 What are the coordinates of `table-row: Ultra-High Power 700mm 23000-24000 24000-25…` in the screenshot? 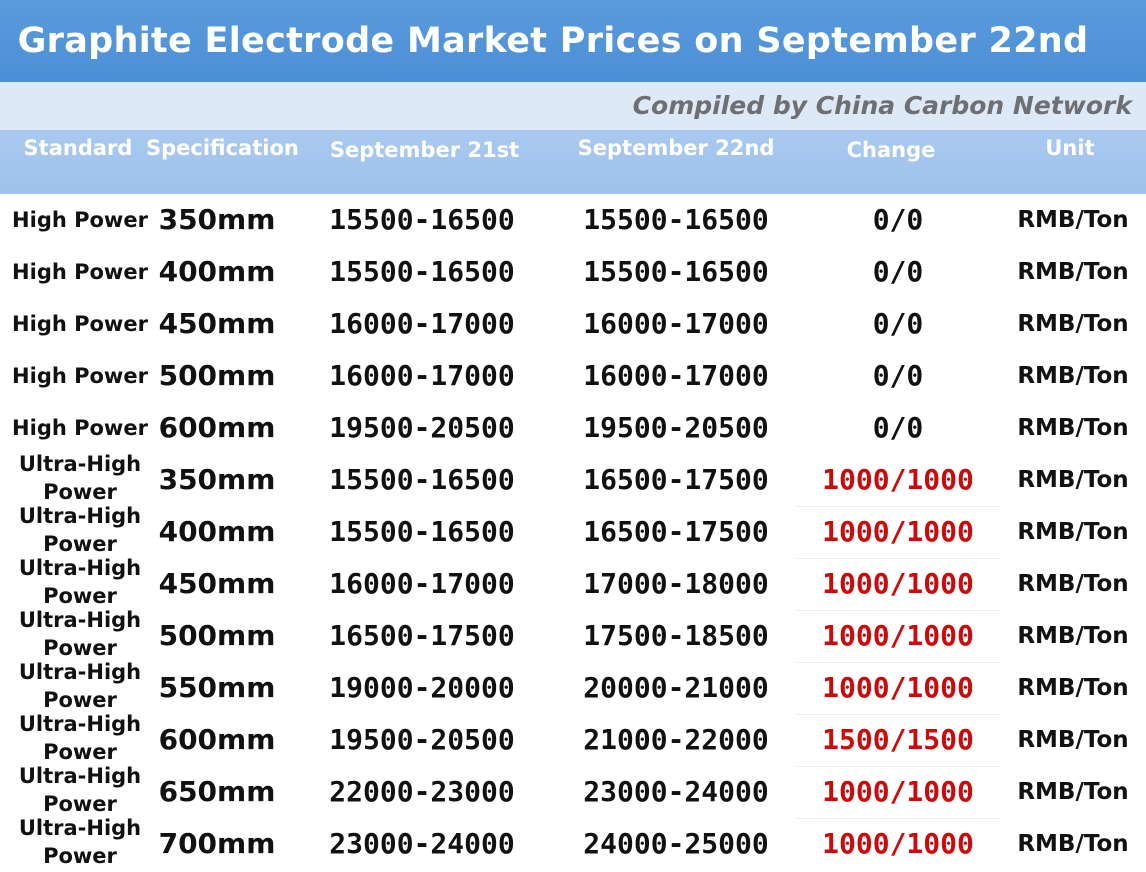 It's located at (573, 843).